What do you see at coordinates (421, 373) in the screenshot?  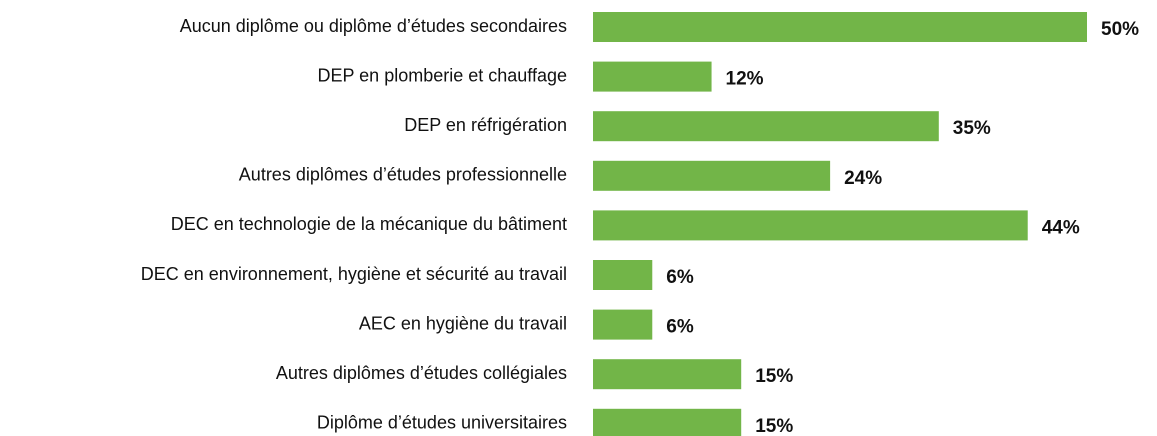 I see `category-label: Autres diplômes d’études collégiales` at bounding box center [421, 373].